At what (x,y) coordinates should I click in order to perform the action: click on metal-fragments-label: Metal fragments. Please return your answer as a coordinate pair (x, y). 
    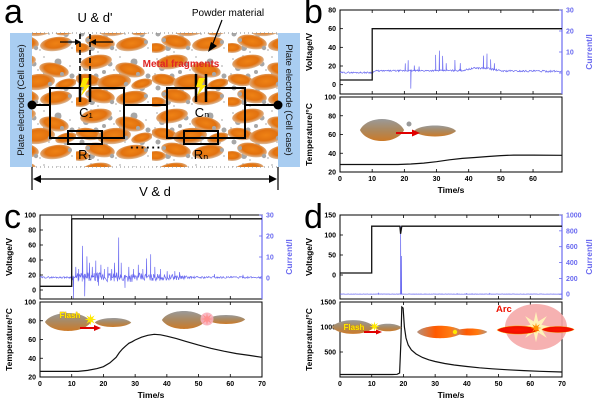
    Looking at the image, I should click on (181, 64).